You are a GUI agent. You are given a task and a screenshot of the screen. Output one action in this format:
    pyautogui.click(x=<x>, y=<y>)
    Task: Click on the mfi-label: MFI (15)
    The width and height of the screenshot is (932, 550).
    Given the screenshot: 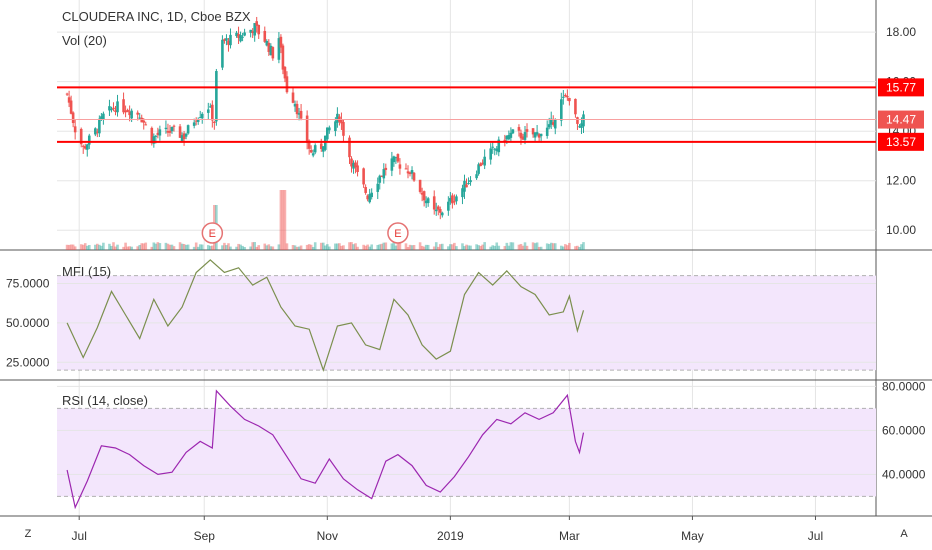 What is the action you would take?
    pyautogui.click(x=87, y=271)
    